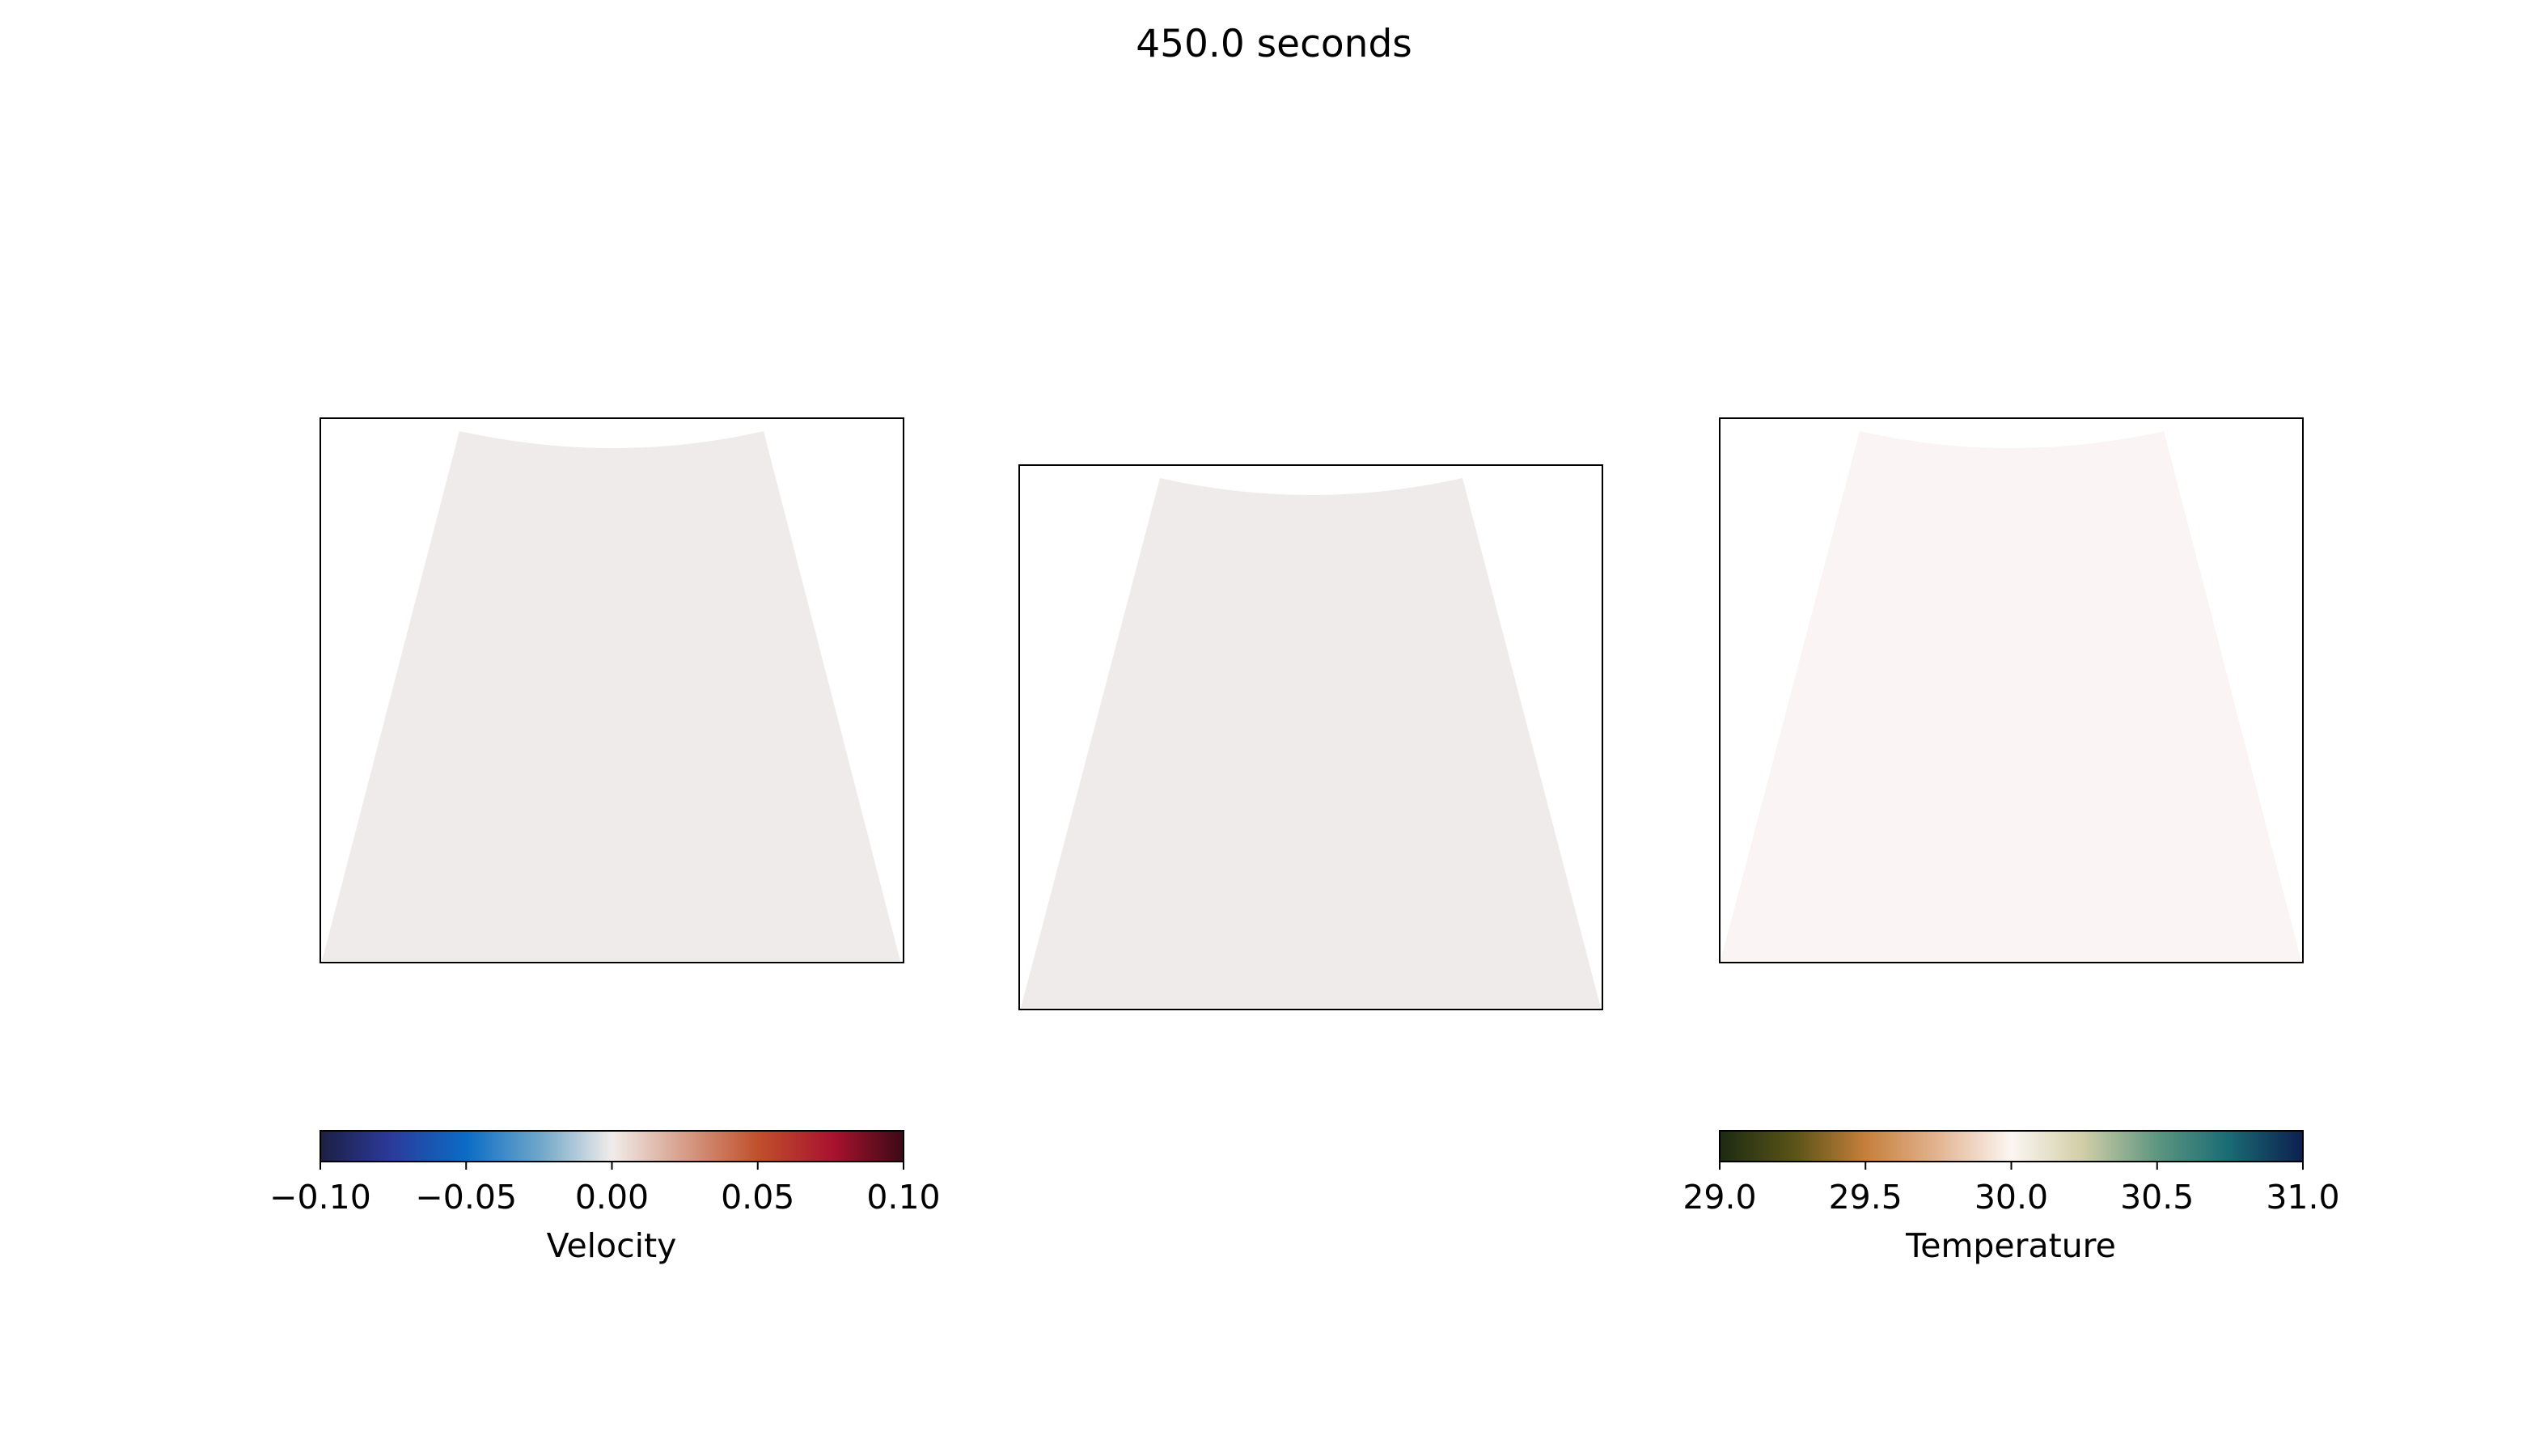 Image resolution: width=2548 pixels, height=1456 pixels. I want to click on panel-left-frame, so click(612, 690).